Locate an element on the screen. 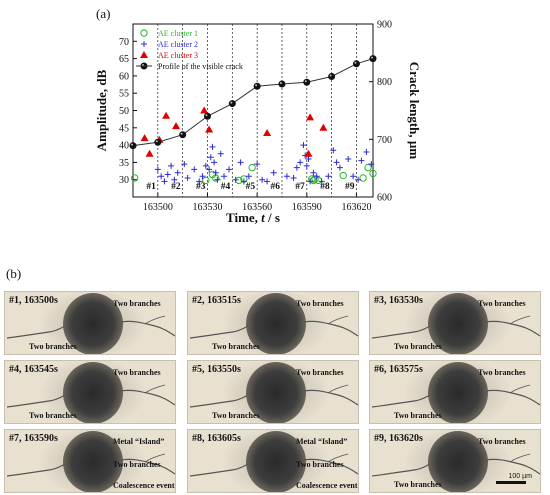 The width and height of the screenshot is (550, 495). tile-label: #8, 163605s is located at coordinates (216, 438).